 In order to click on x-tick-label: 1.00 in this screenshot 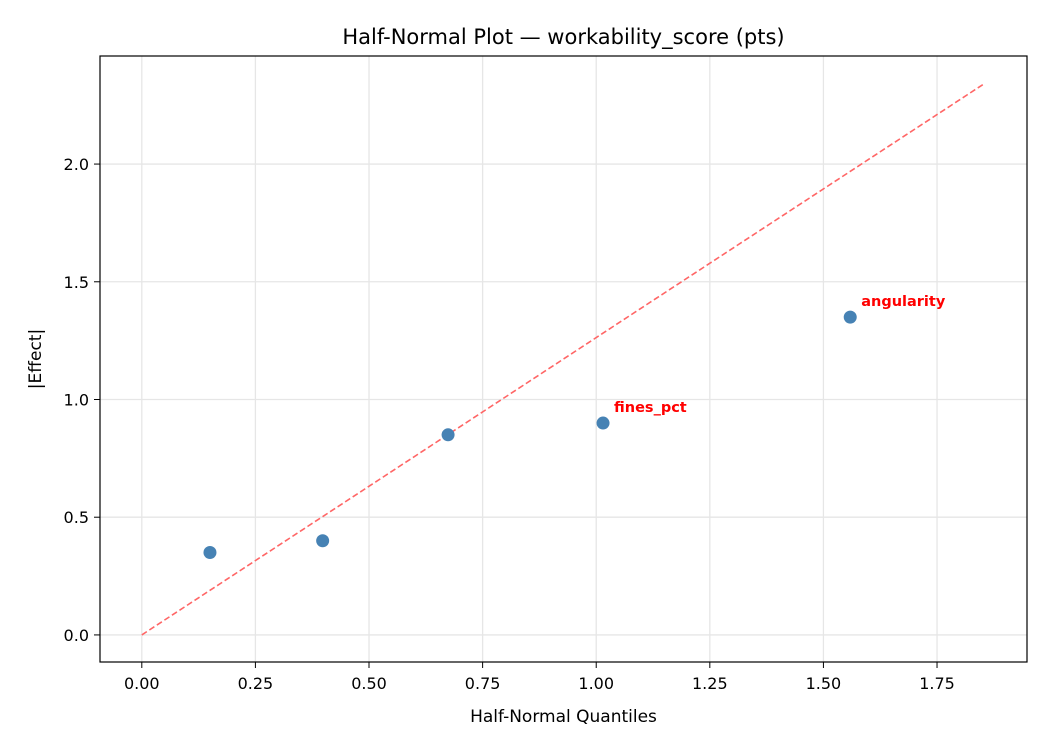, I will do `click(596, 683)`.